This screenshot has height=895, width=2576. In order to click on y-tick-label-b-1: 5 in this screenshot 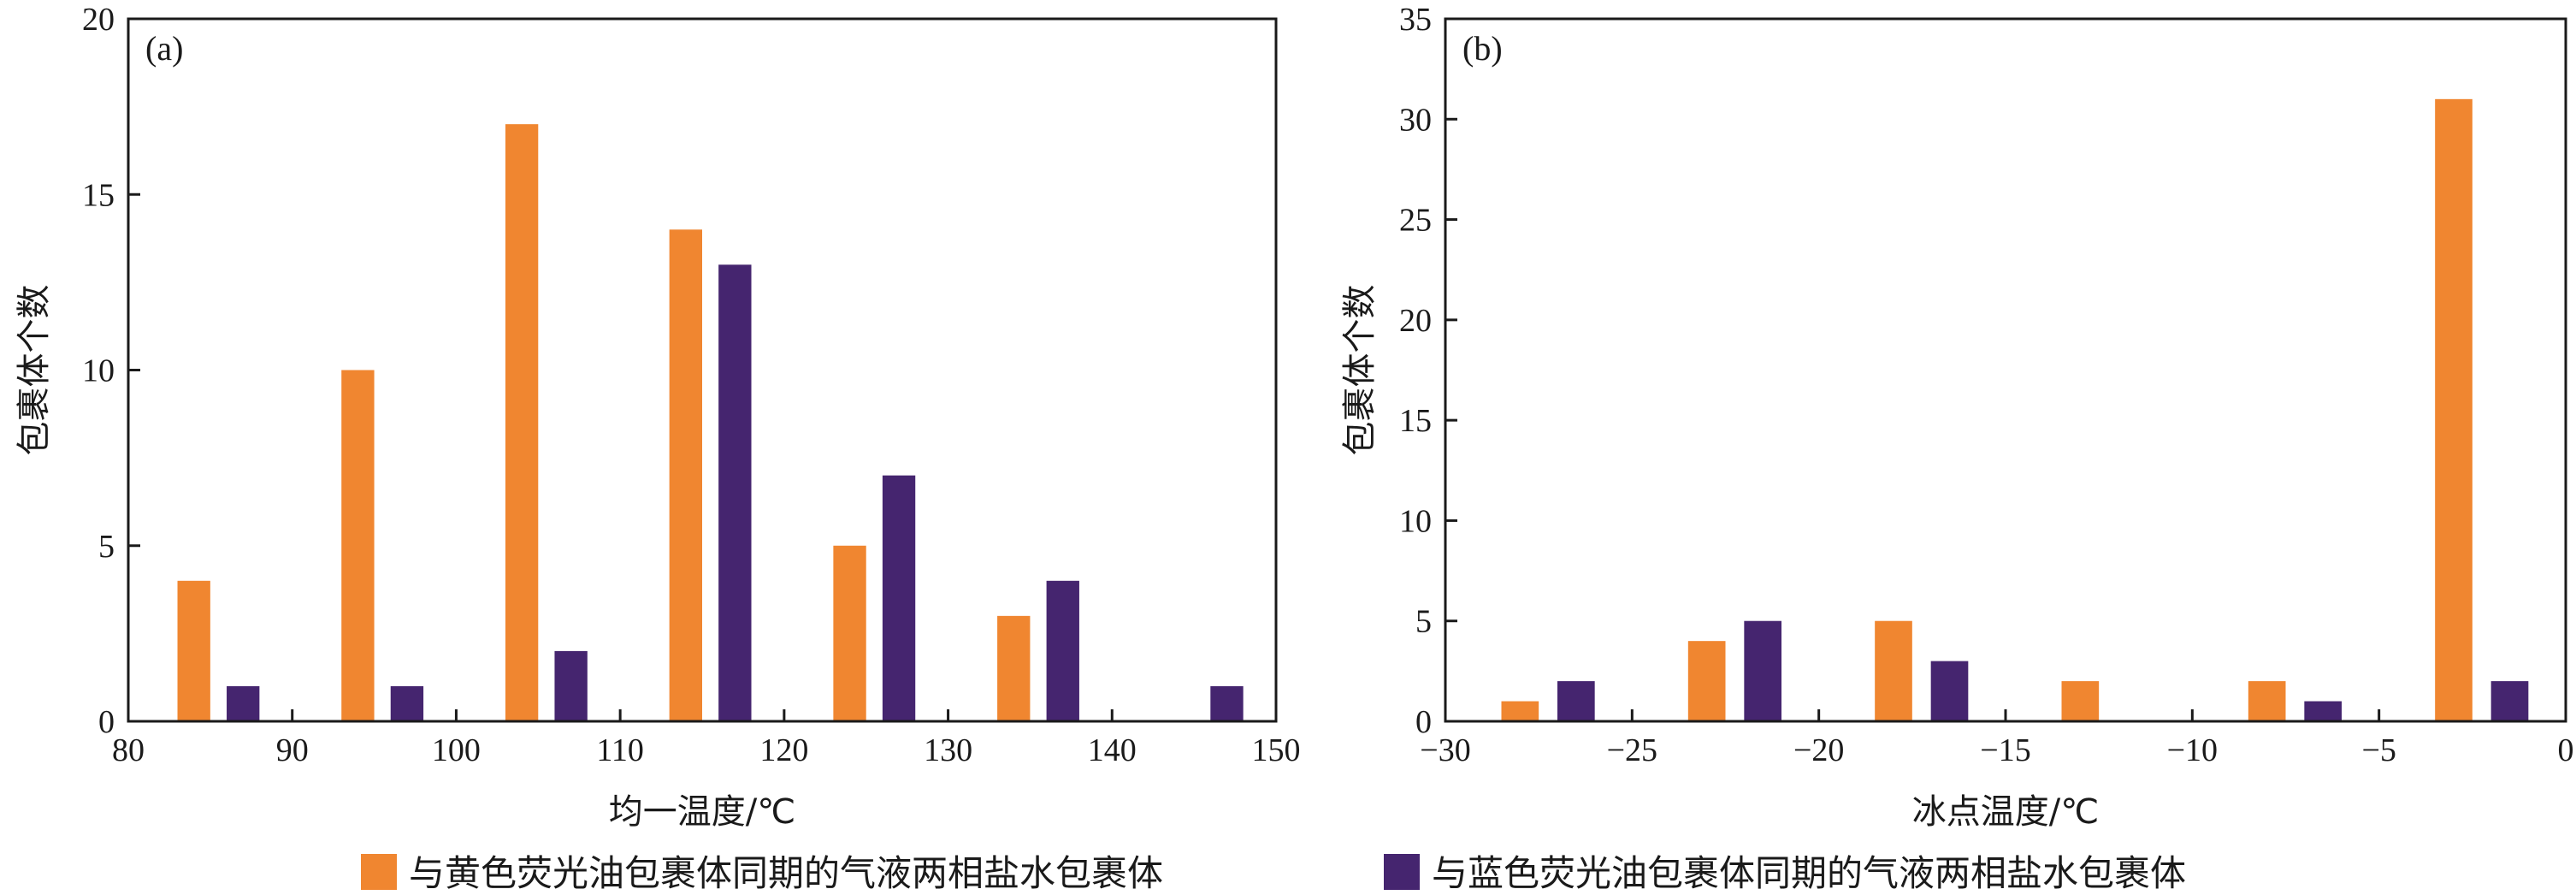, I will do `click(1423, 622)`.